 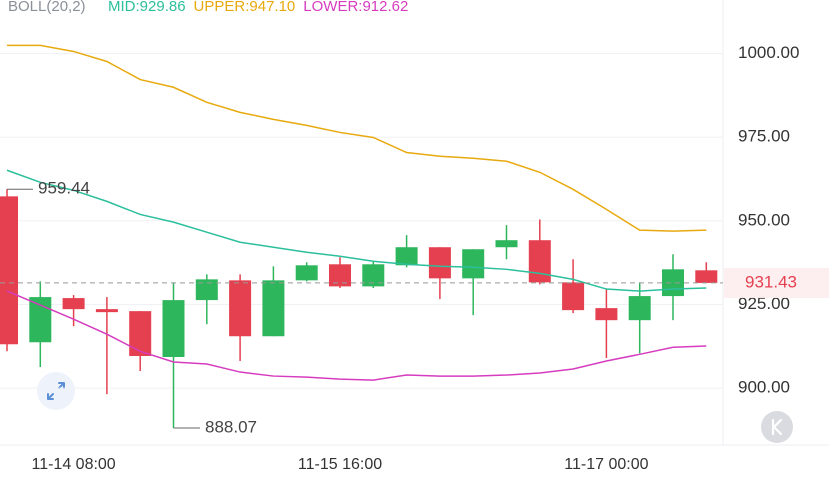 What do you see at coordinates (64, 188) in the screenshot?
I see `max-annotation: 959.44` at bounding box center [64, 188].